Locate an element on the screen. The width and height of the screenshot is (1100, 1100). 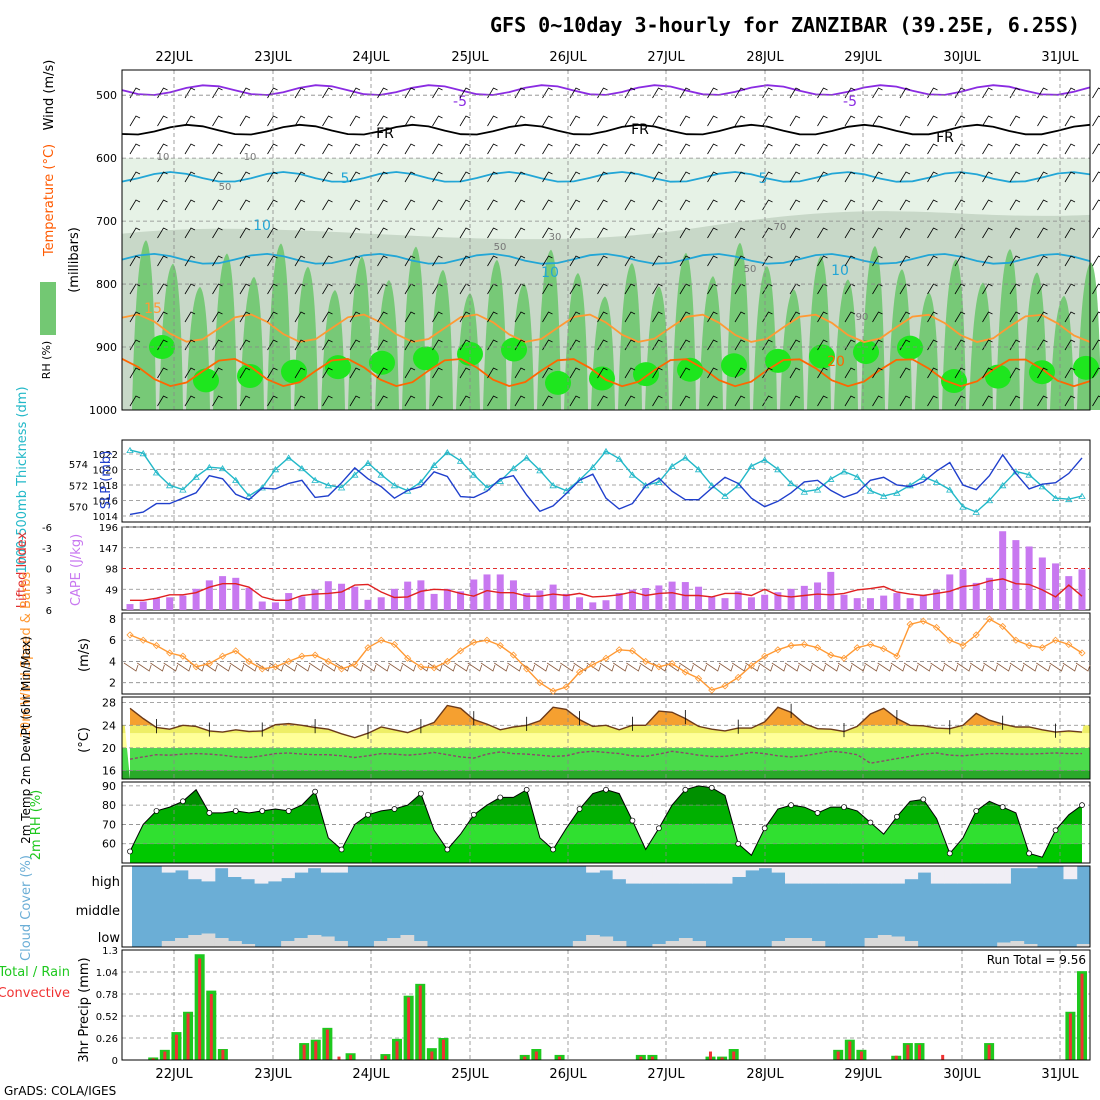
temp-tick-label: 28 is located at coordinates (109, 703).